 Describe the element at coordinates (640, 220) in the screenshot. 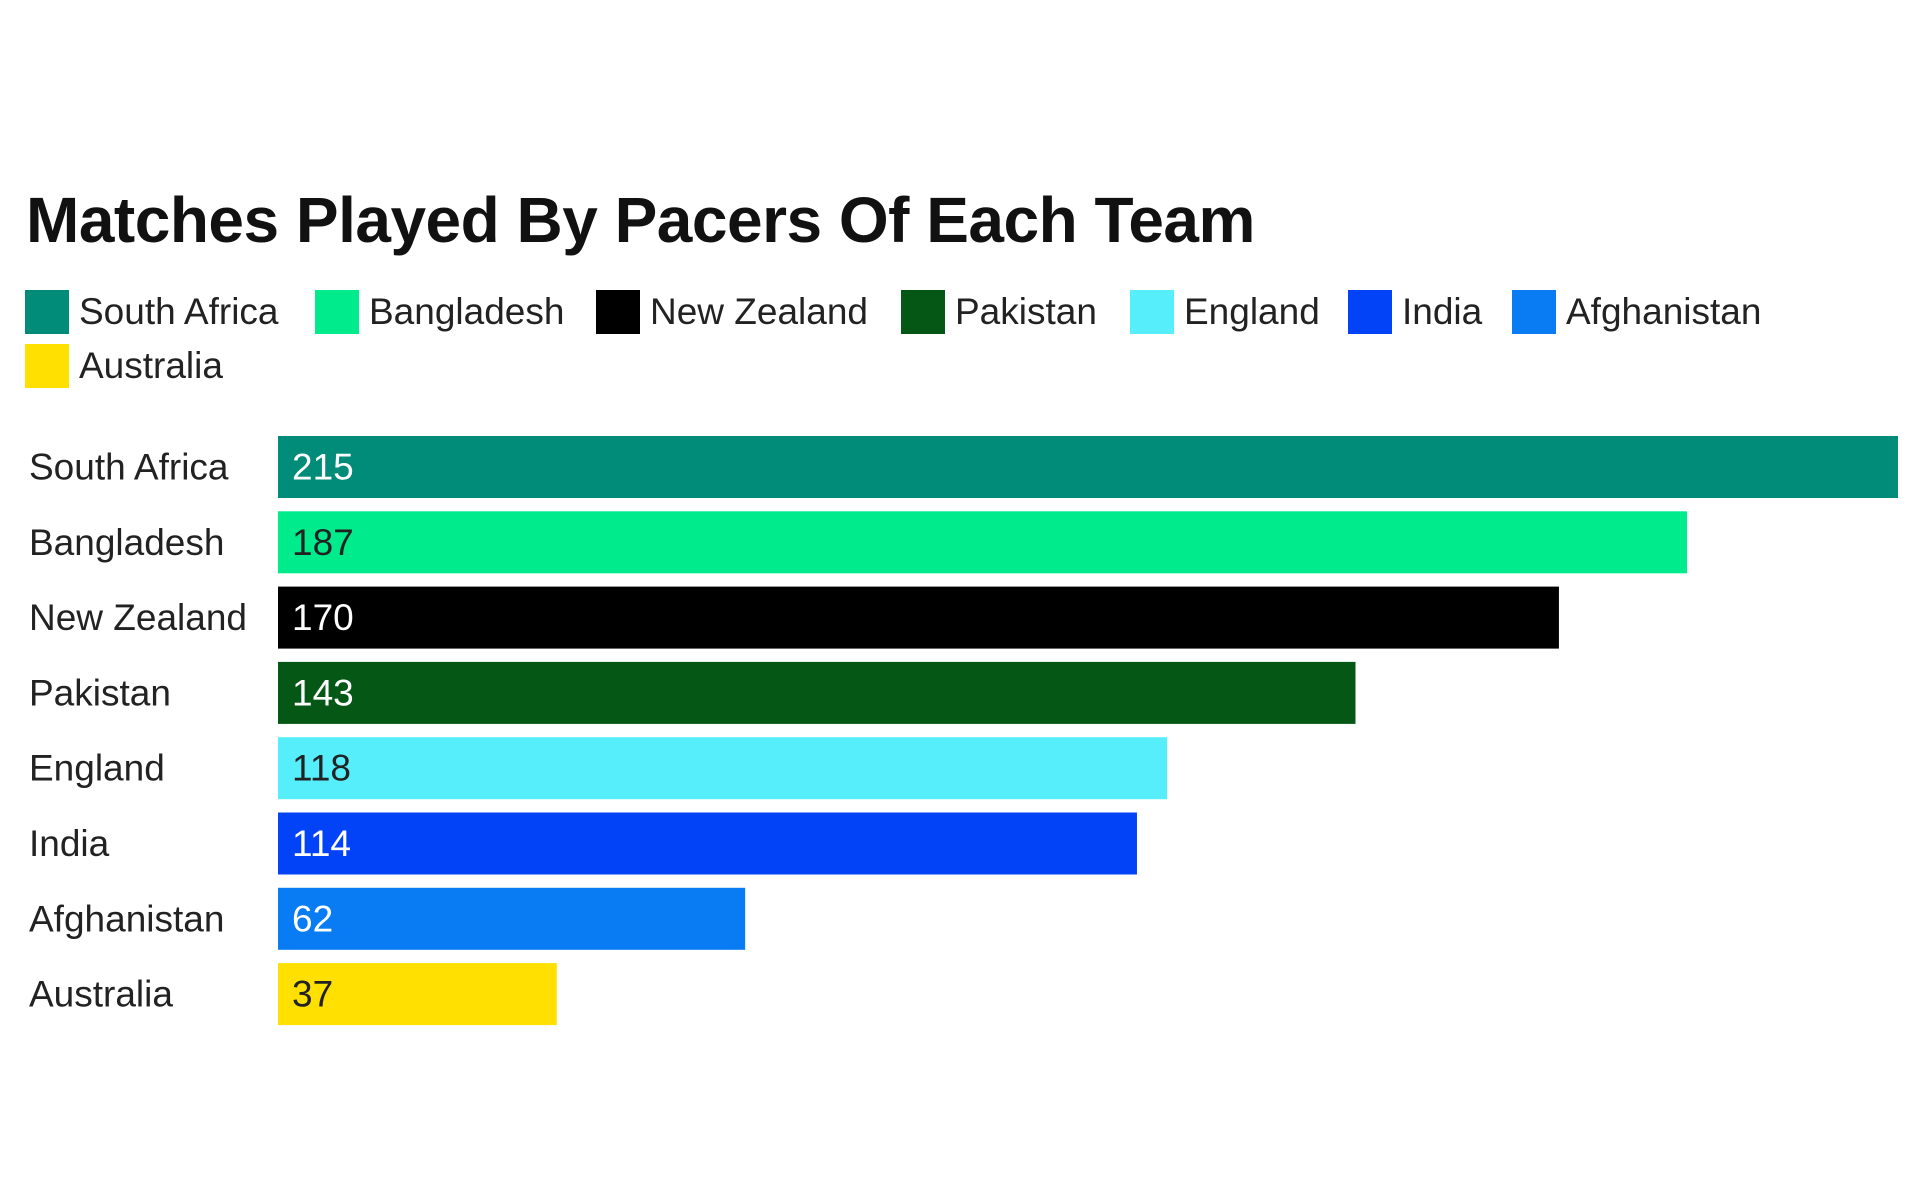

I see `chart-title: Matches Played By Pacers Of Each Team` at that location.